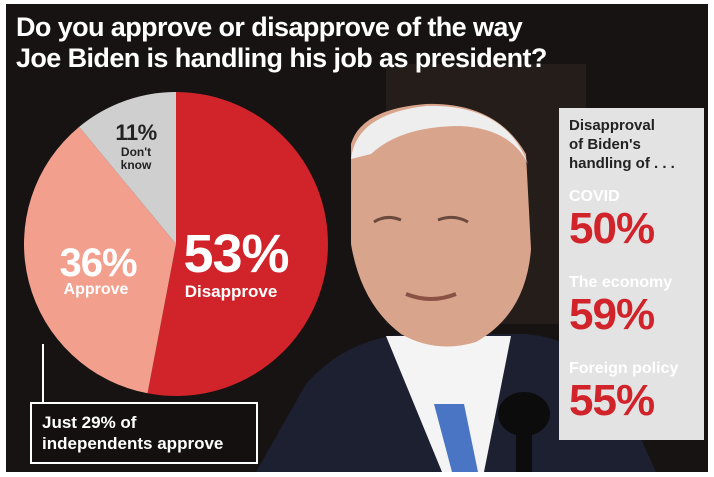 The height and width of the screenshot is (477, 714). Describe the element at coordinates (235, 254) in the screenshot. I see `disapprove-percent: 53%` at that location.